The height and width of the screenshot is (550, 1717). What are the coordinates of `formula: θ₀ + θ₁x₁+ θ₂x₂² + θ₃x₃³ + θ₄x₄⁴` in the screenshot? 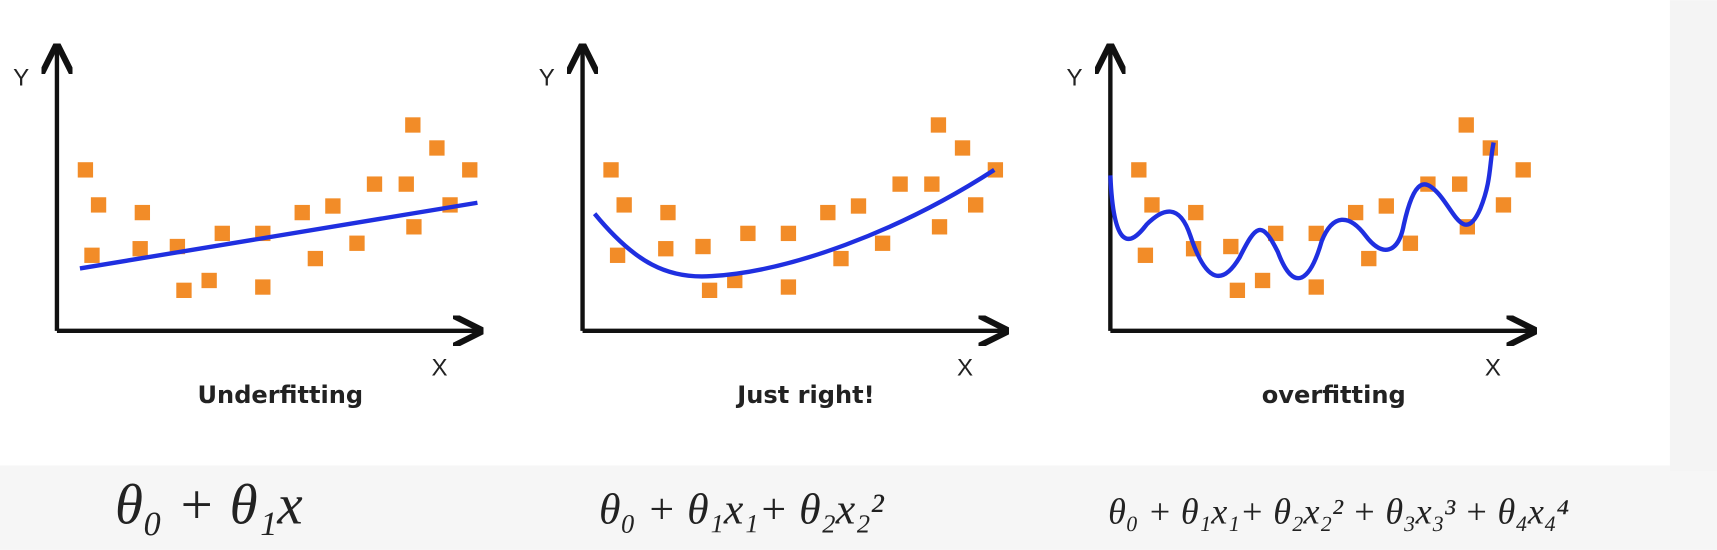 It's located at (1338, 512).